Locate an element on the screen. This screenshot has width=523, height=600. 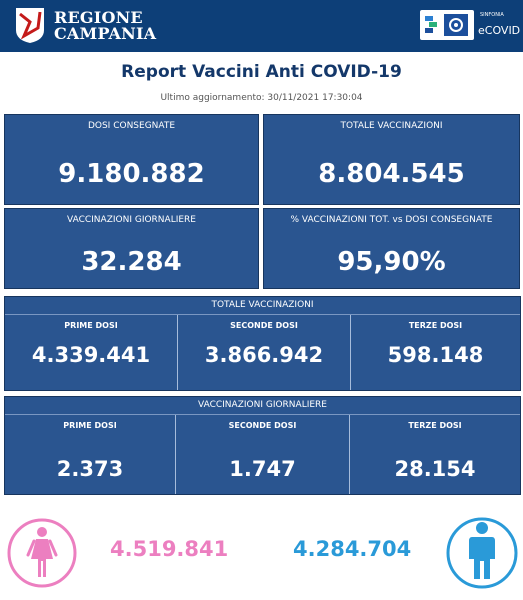
card-value: 9.180.882 is located at coordinates (131, 174).